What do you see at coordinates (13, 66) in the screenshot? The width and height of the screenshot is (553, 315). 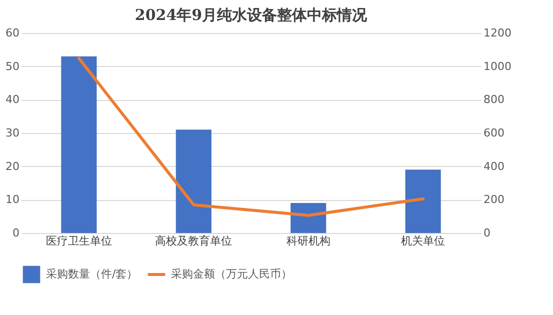 I see `y-tick-label: 50` at bounding box center [13, 66].